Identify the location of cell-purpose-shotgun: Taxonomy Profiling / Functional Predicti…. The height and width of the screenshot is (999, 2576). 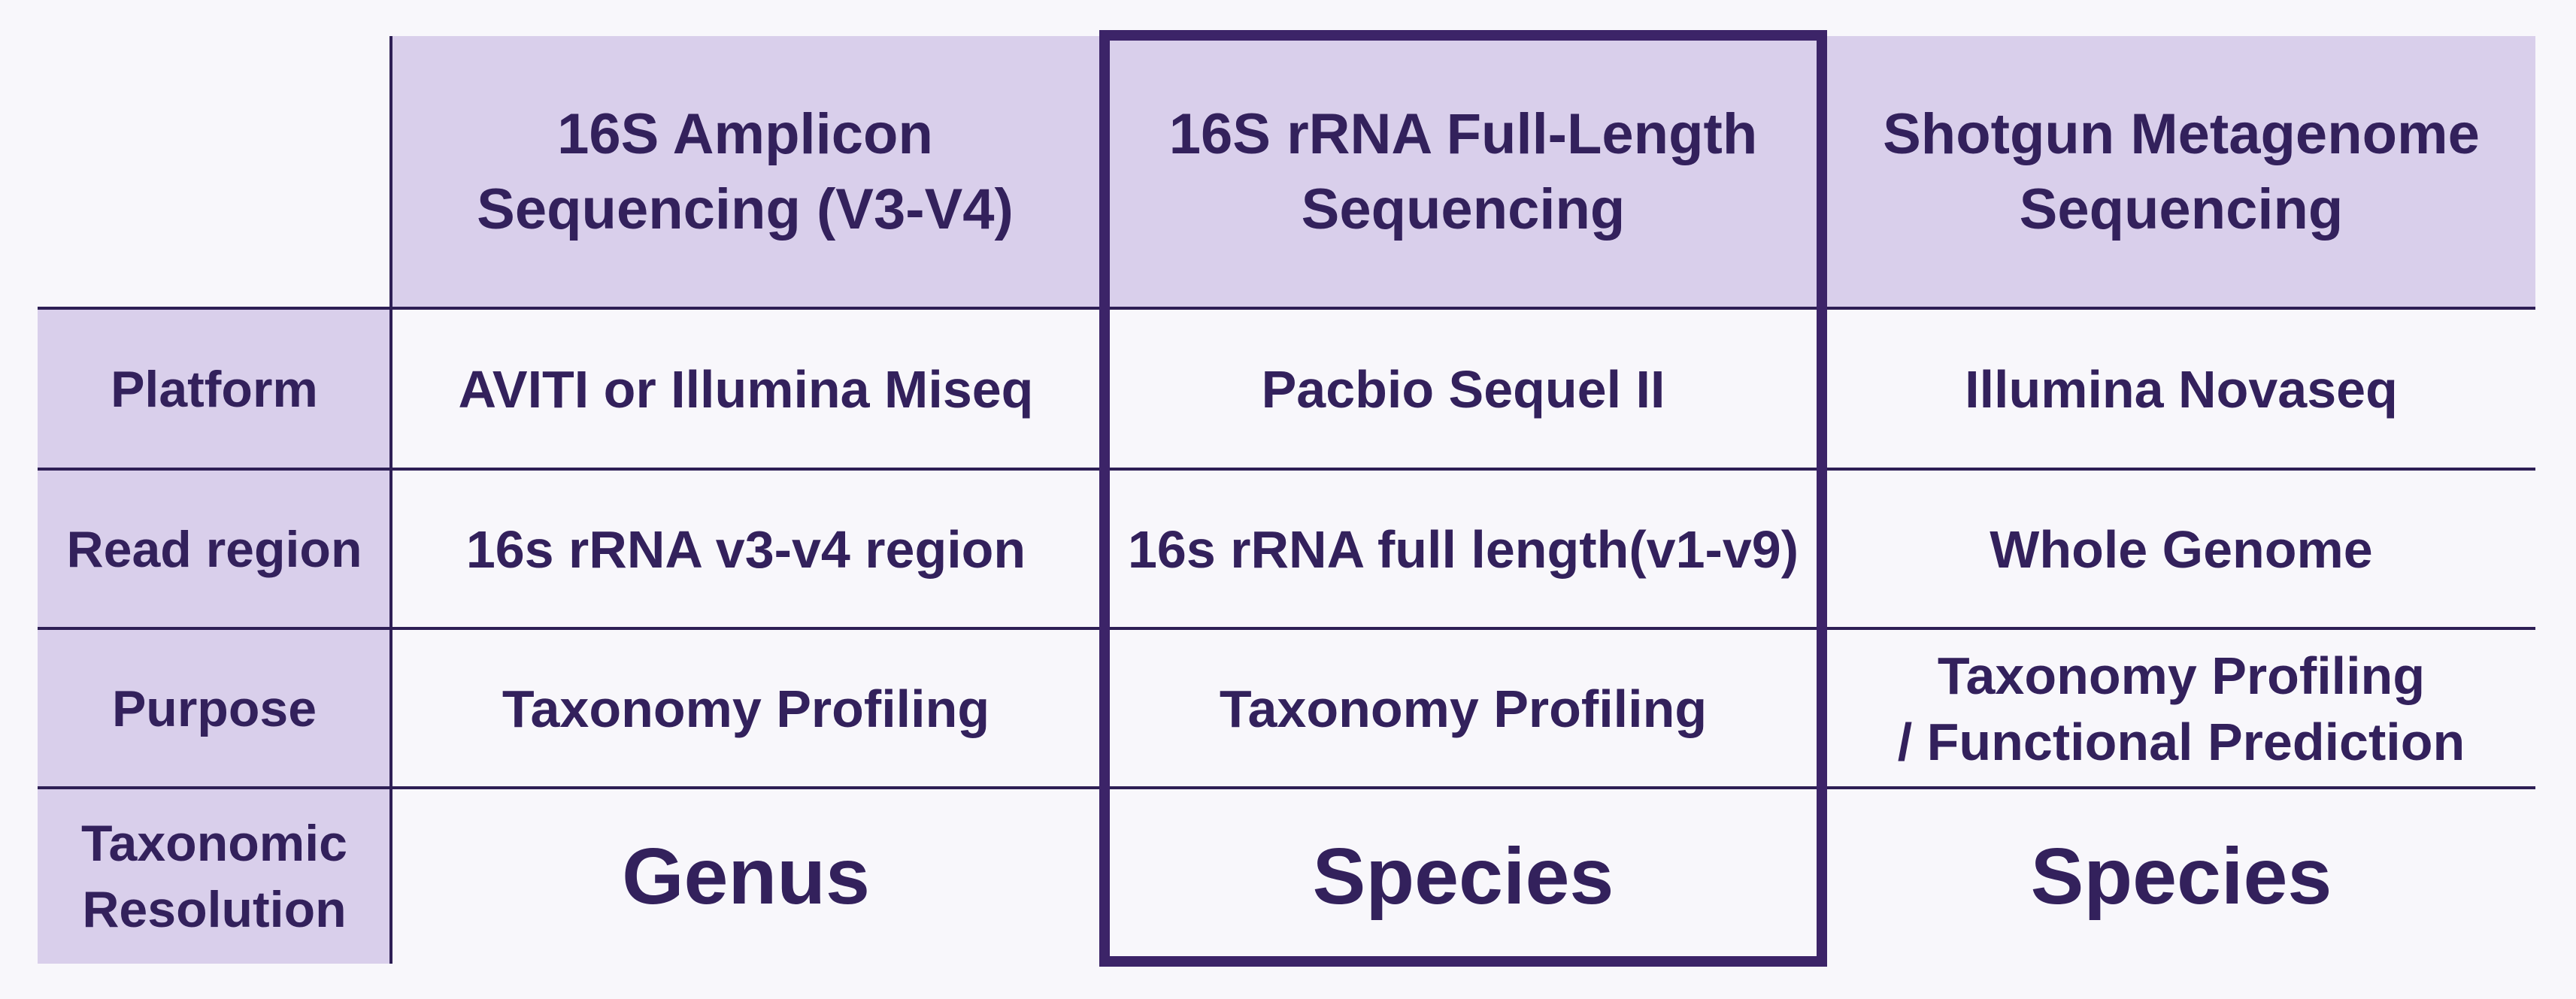
(2181, 709).